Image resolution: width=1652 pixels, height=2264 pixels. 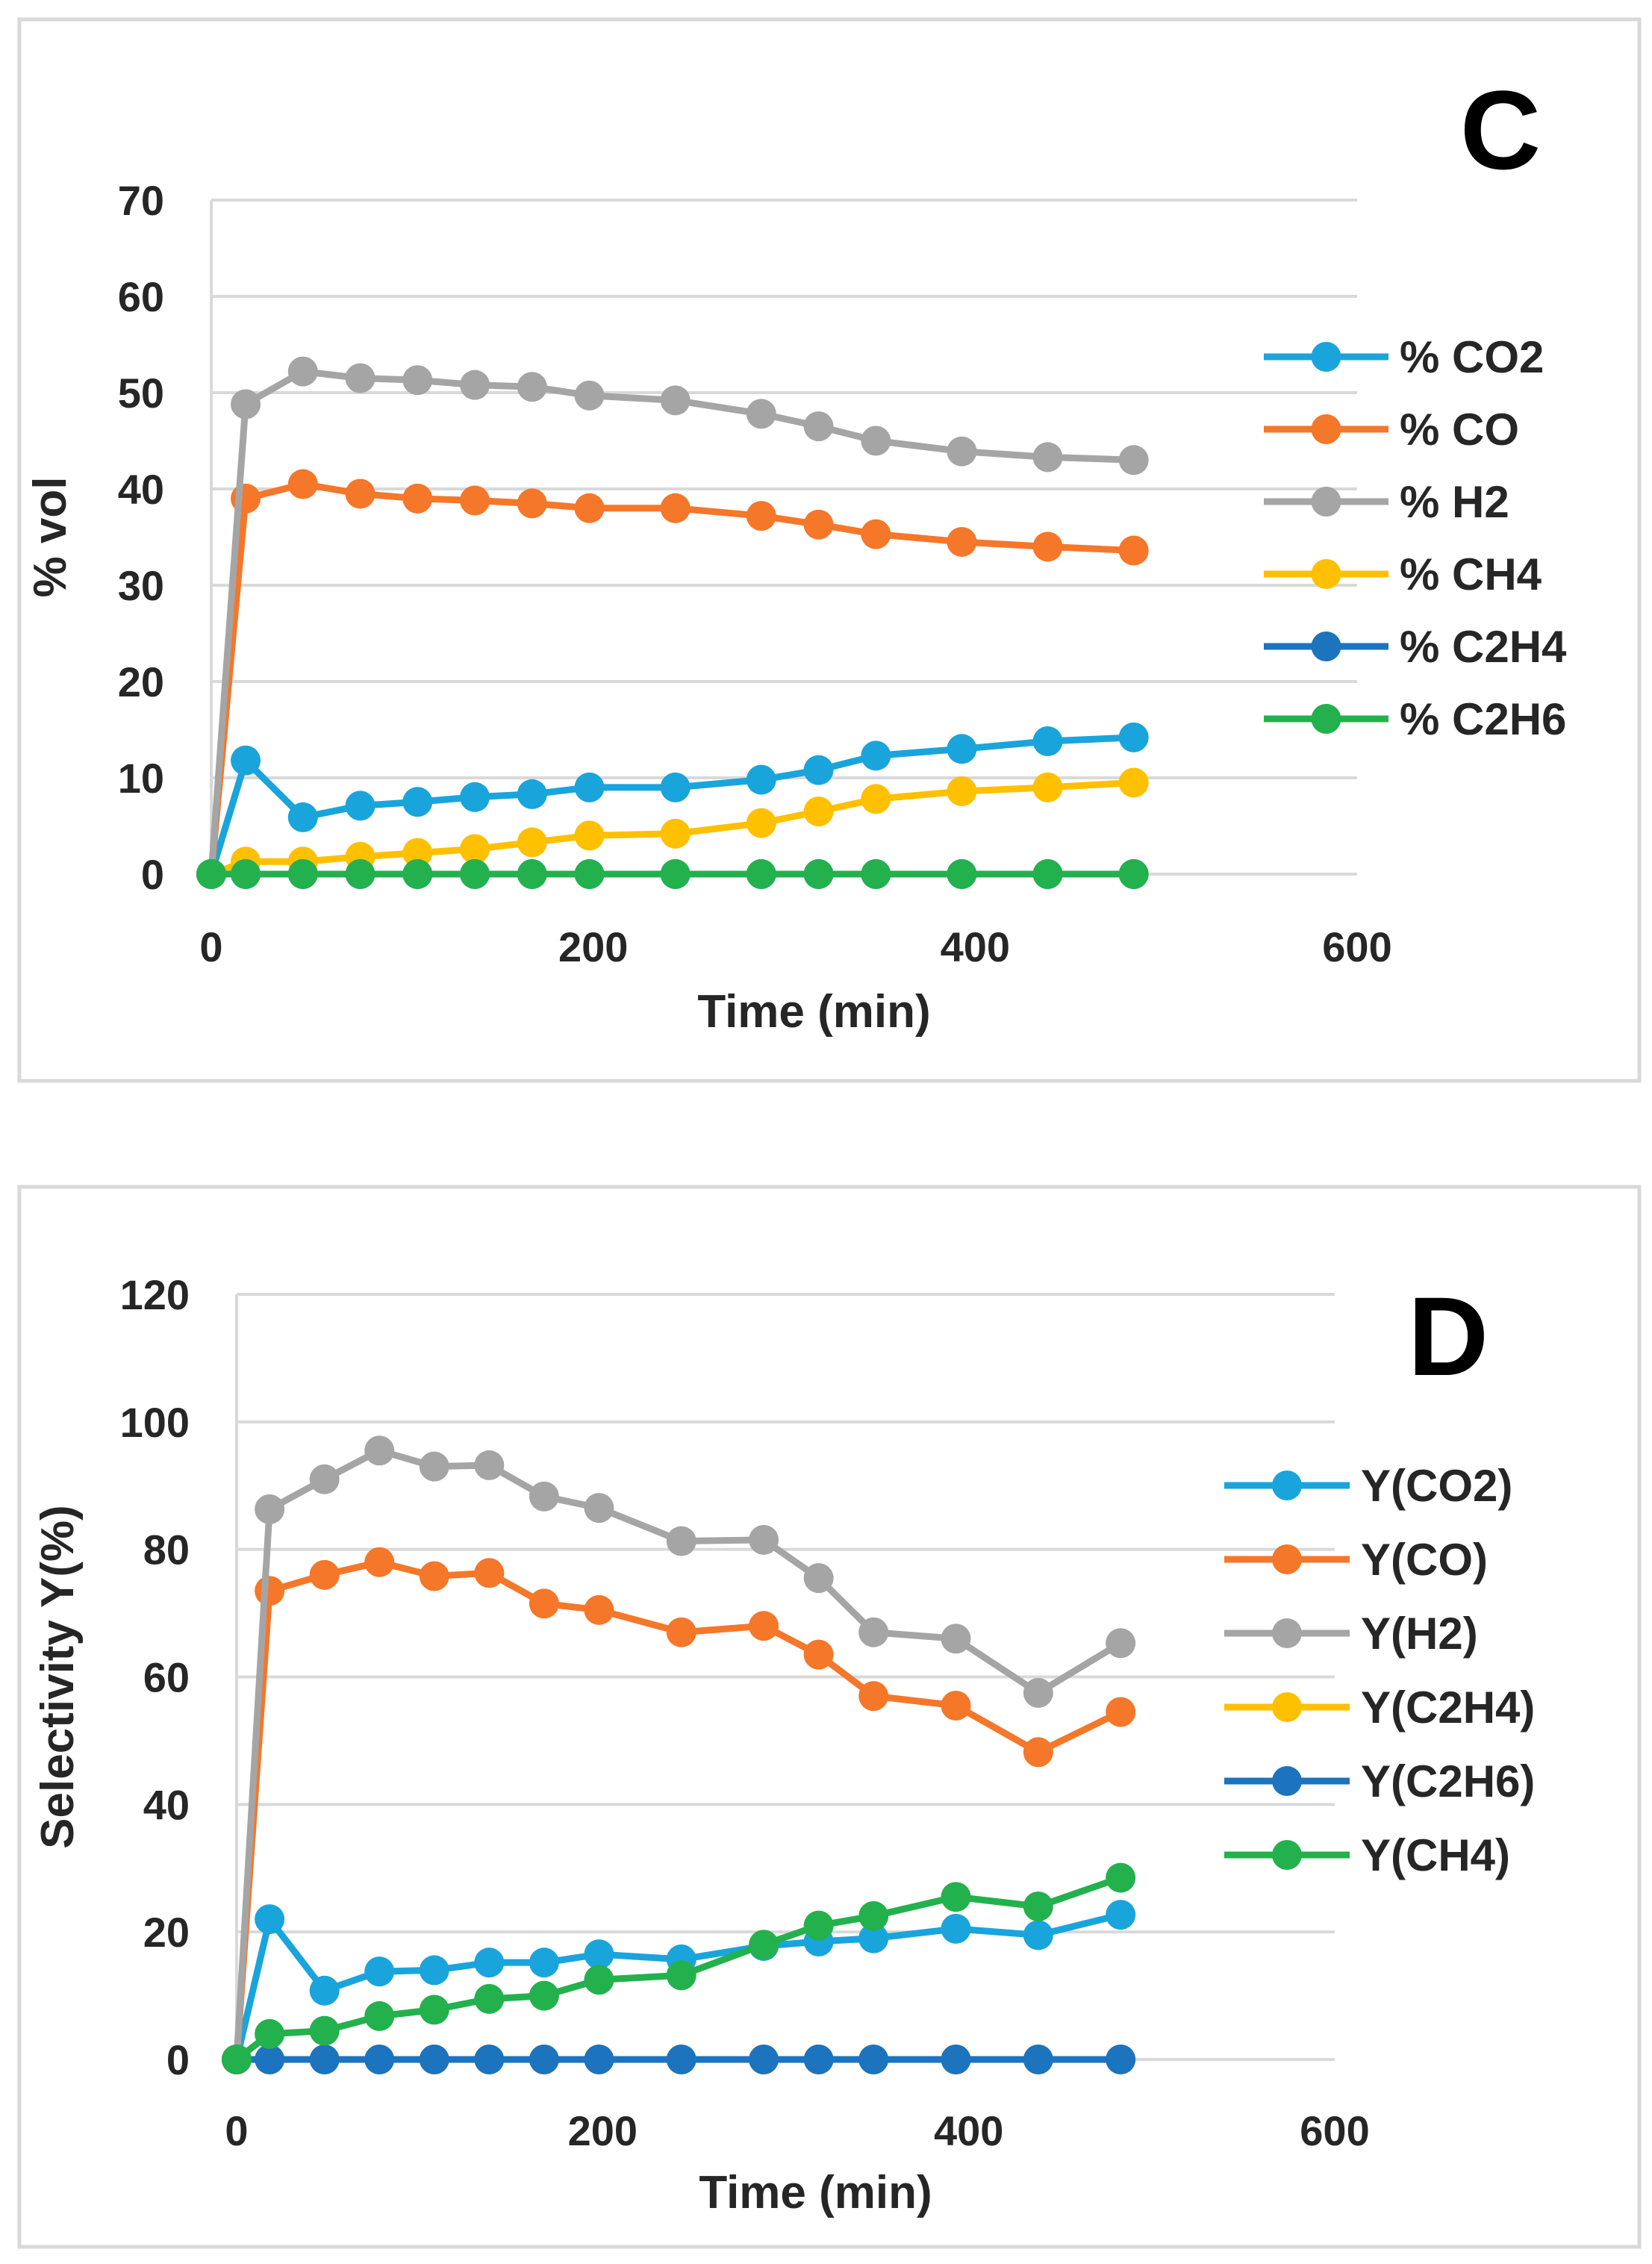 I want to click on legend-entry: Y(CO), so click(x=1356, y=1560).